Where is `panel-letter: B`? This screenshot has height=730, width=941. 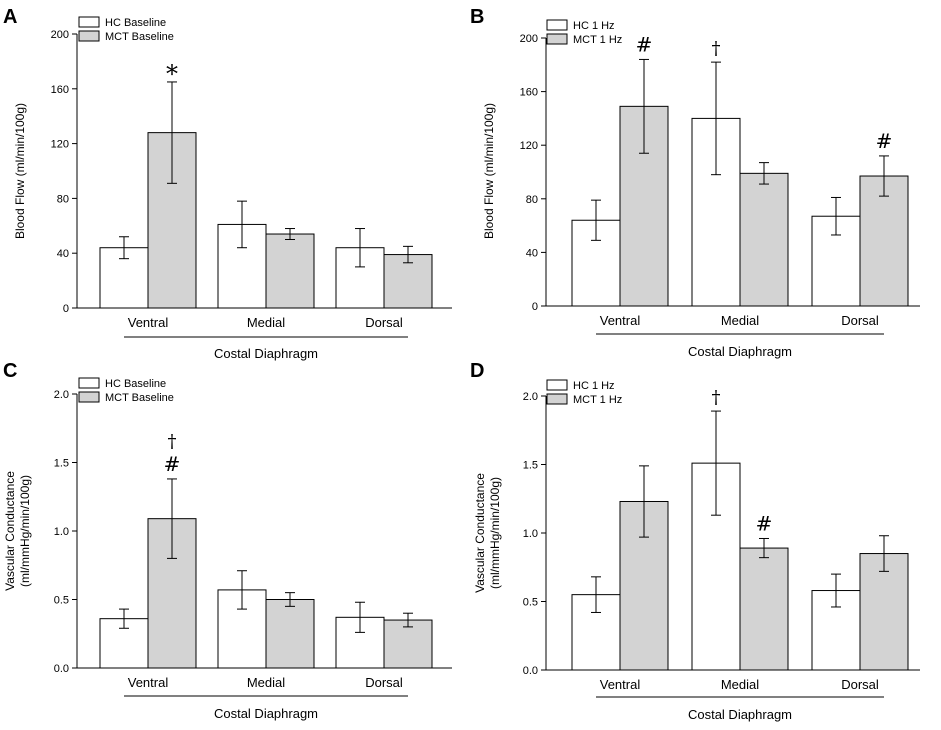
panel-letter: B is located at coordinates (477, 17).